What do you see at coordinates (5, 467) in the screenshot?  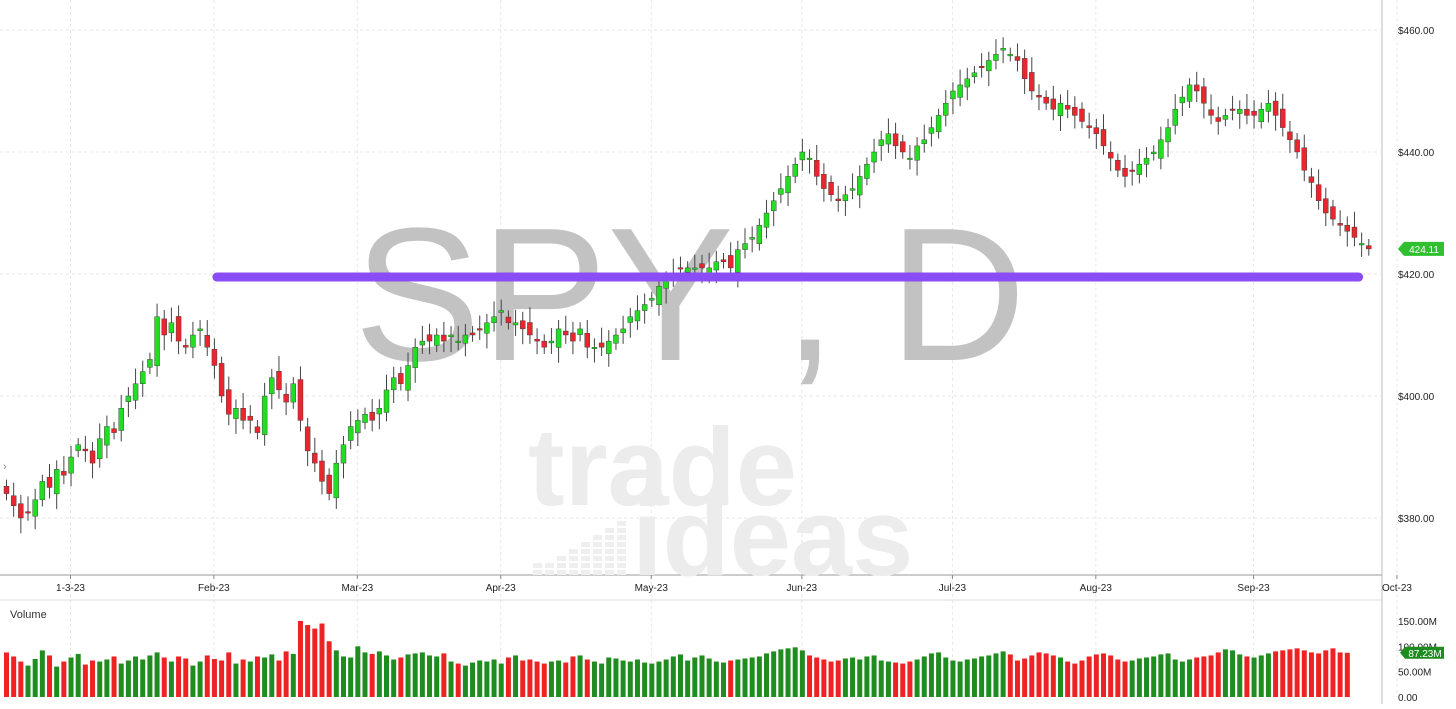 I see `expand-arrow-icon: ›` at bounding box center [5, 467].